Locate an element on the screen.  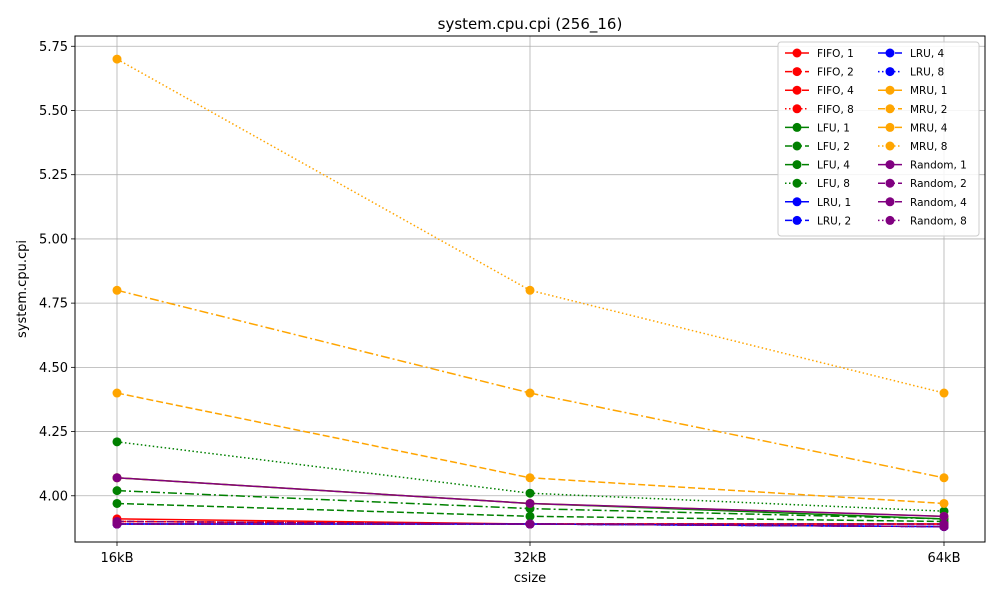
legend-entry: MRU, 1 is located at coordinates (912, 91).